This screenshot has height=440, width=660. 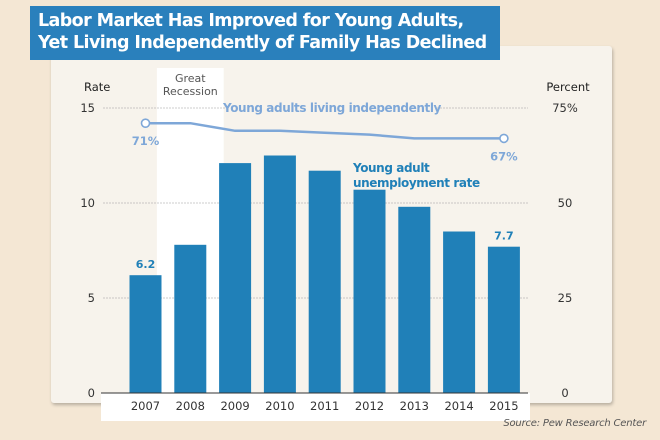 I want to click on left-tick-label: 0, so click(x=91, y=393).